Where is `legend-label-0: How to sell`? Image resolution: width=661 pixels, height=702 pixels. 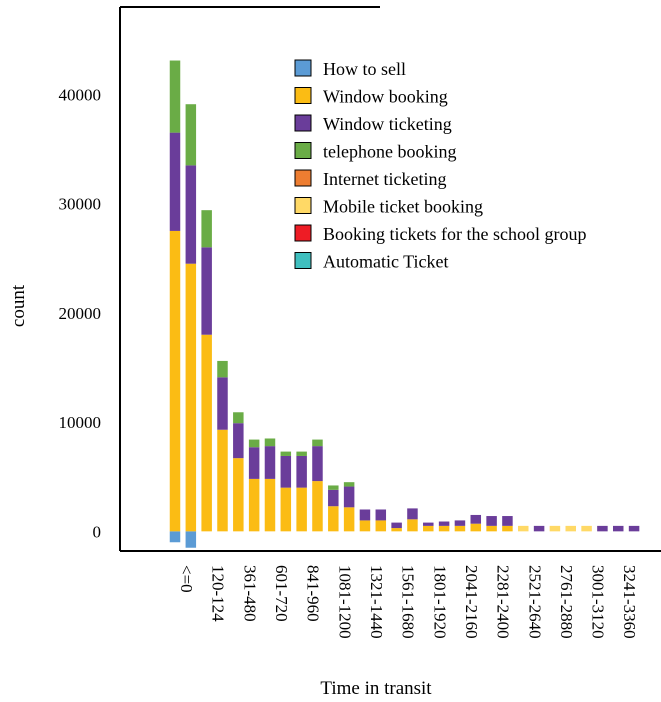 legend-label-0: How to sell is located at coordinates (364, 69).